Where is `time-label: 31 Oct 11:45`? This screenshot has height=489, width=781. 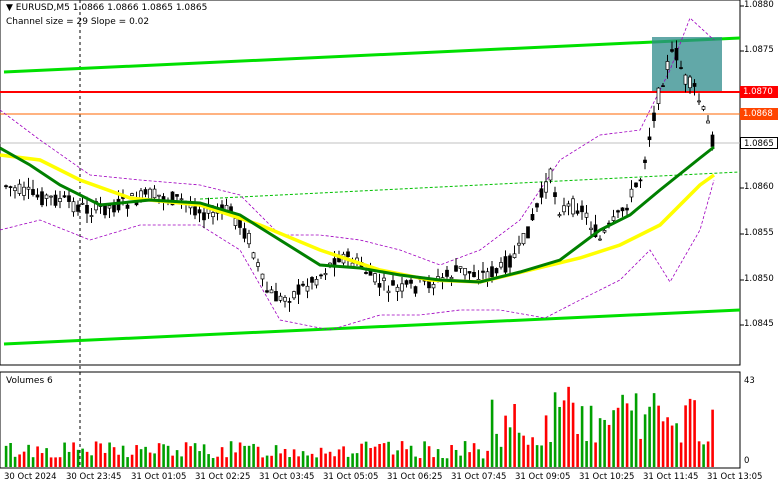 time-label: 31 Oct 11:45 is located at coordinates (671, 477).